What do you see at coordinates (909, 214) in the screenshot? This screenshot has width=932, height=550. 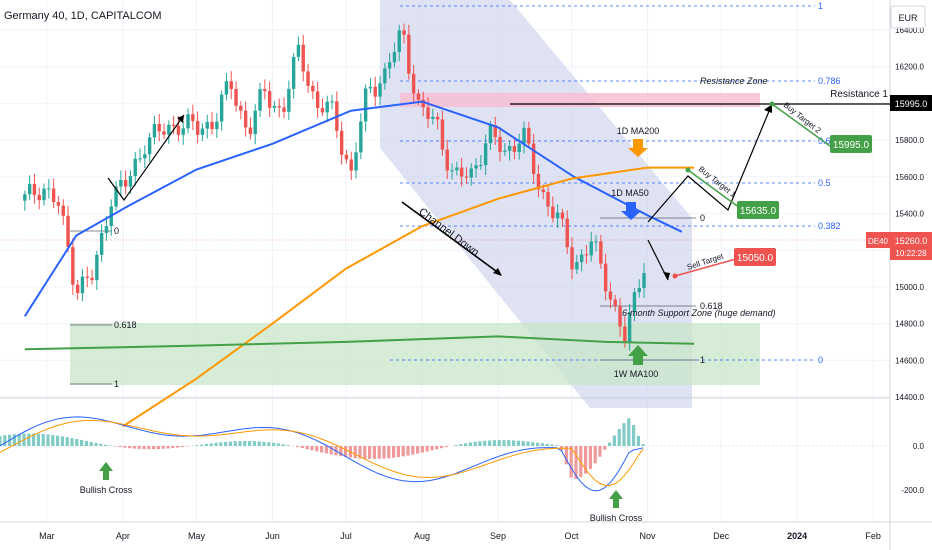 I see `price-tick-label: 15400.0` at bounding box center [909, 214].